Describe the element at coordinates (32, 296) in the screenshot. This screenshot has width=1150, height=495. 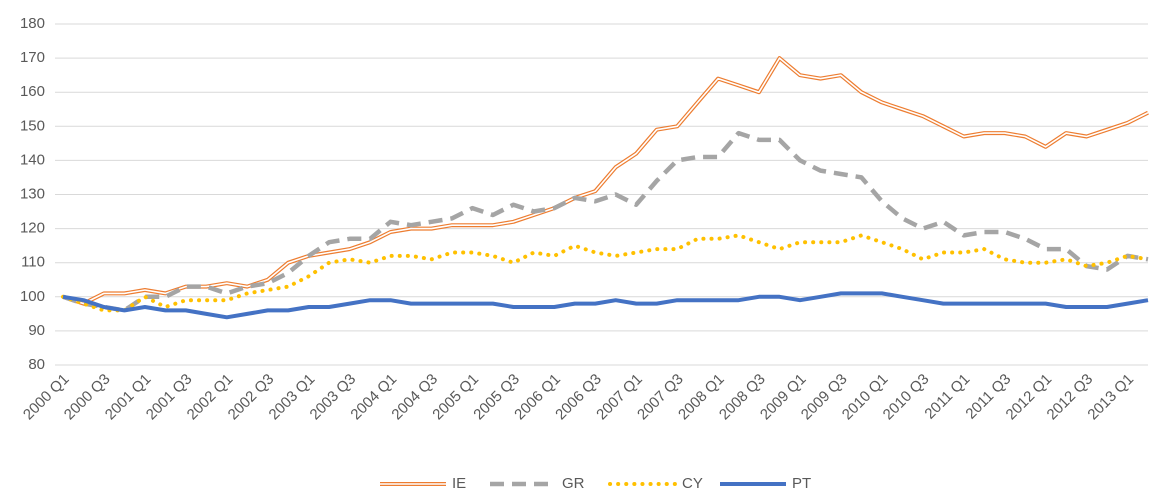
I see `y-tick-label: 100` at that location.